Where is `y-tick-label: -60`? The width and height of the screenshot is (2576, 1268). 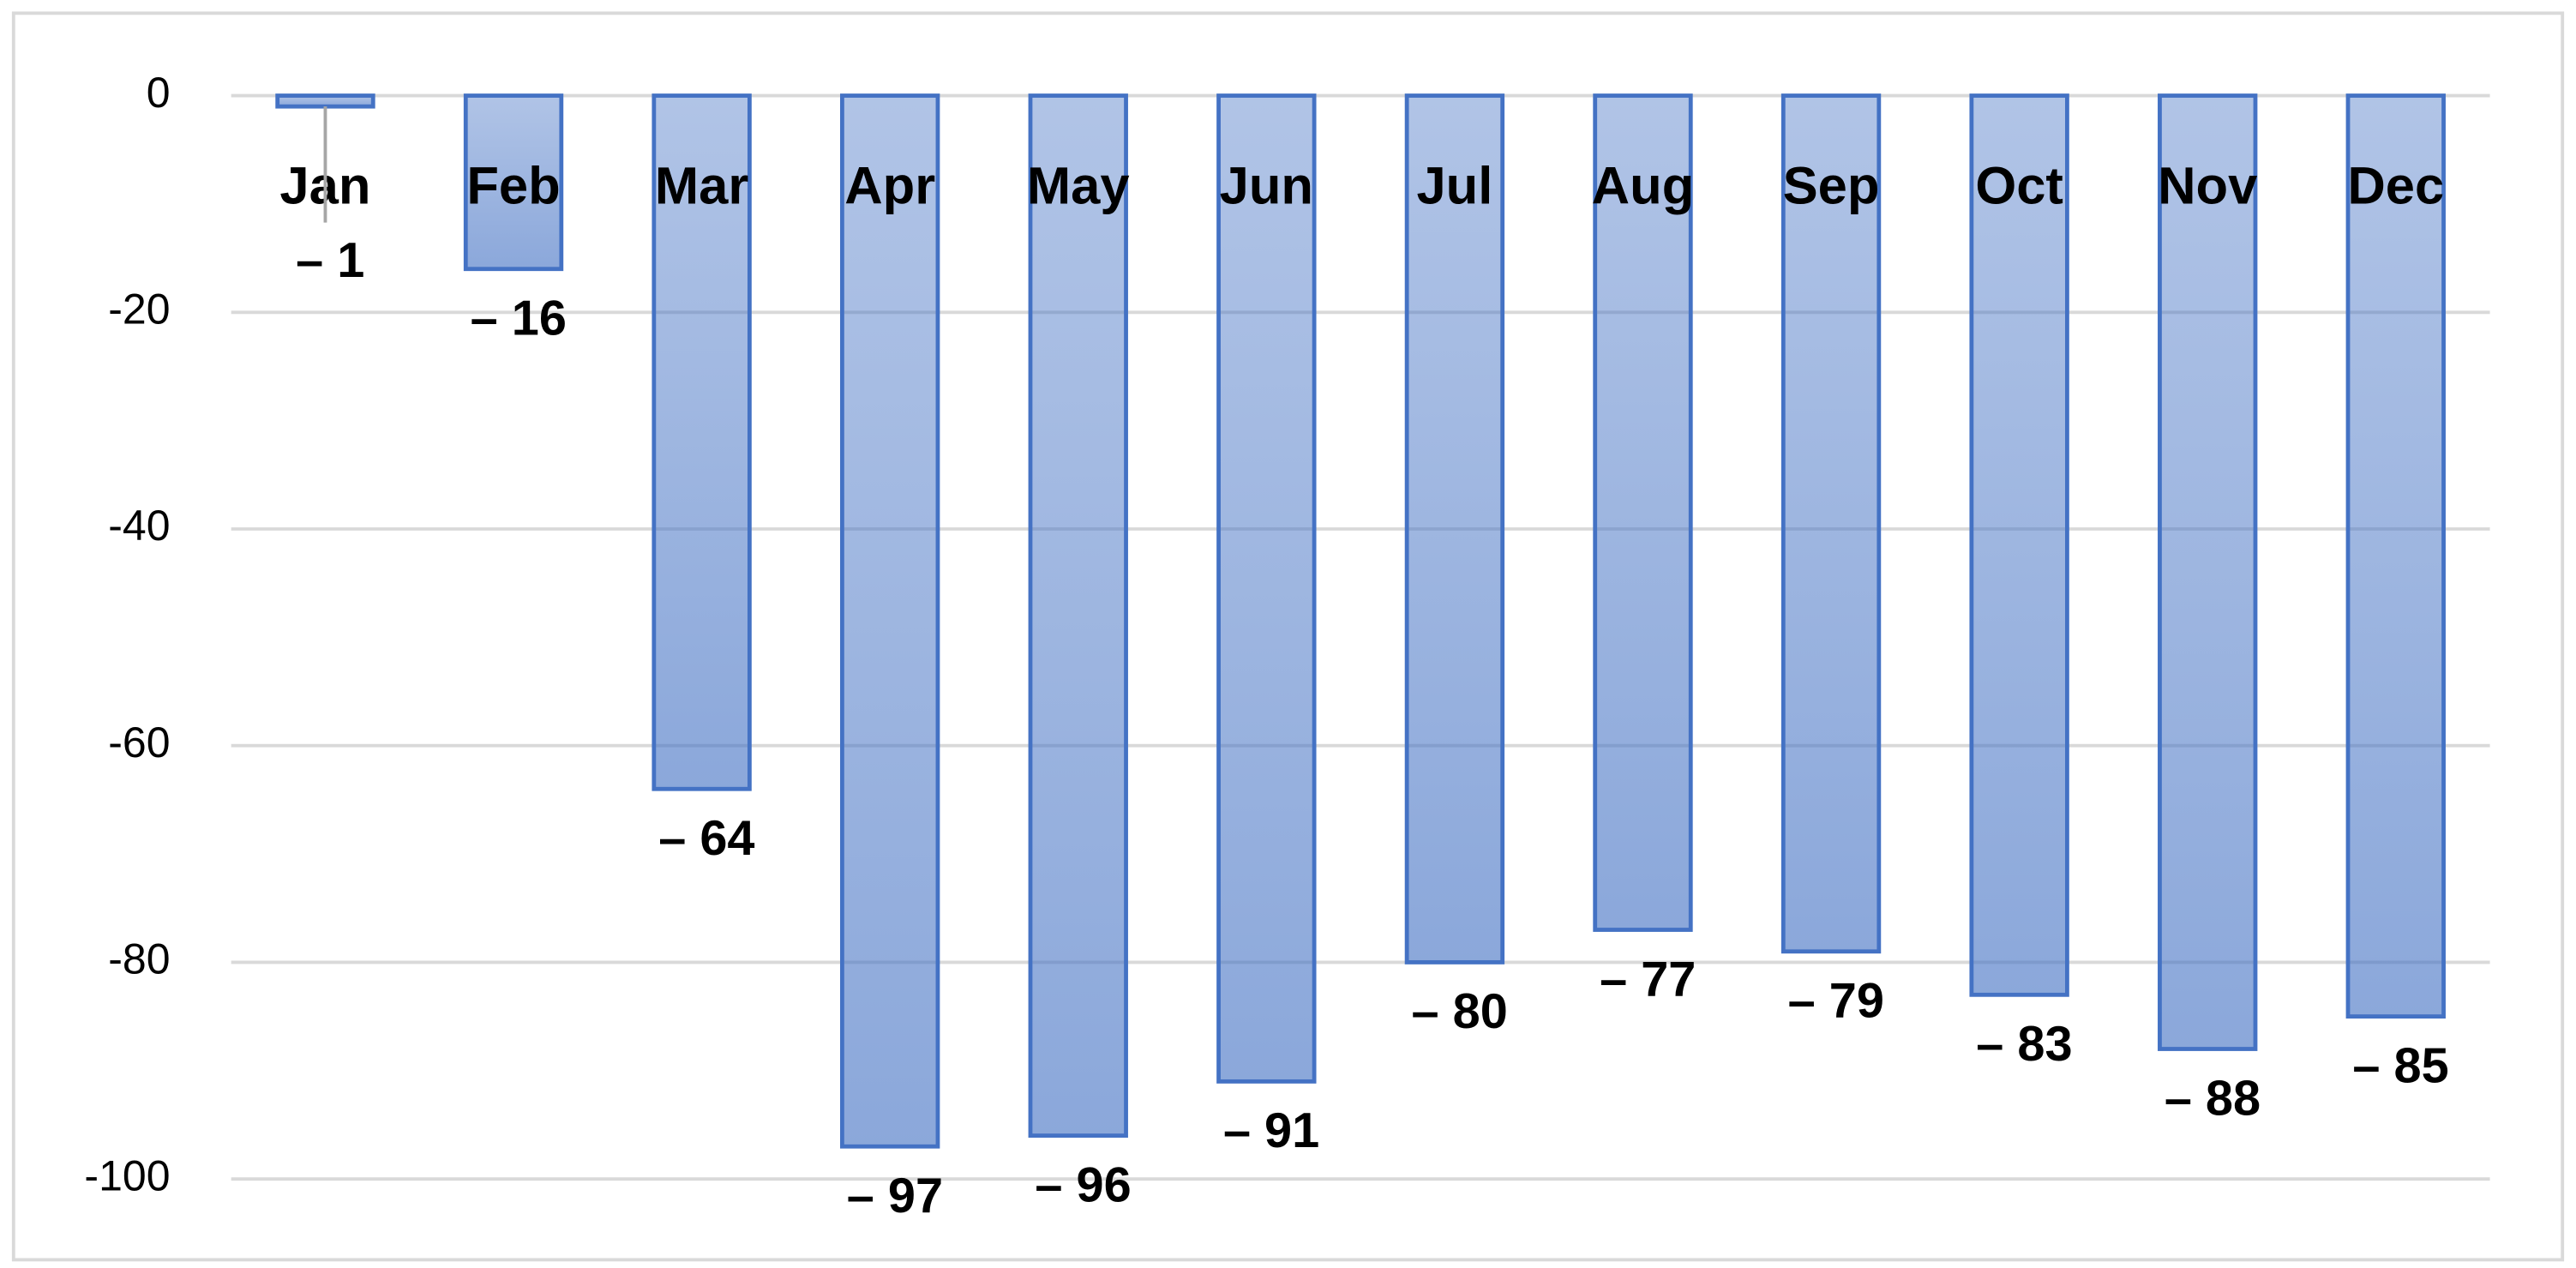 y-tick-label: -60 is located at coordinates (139, 742).